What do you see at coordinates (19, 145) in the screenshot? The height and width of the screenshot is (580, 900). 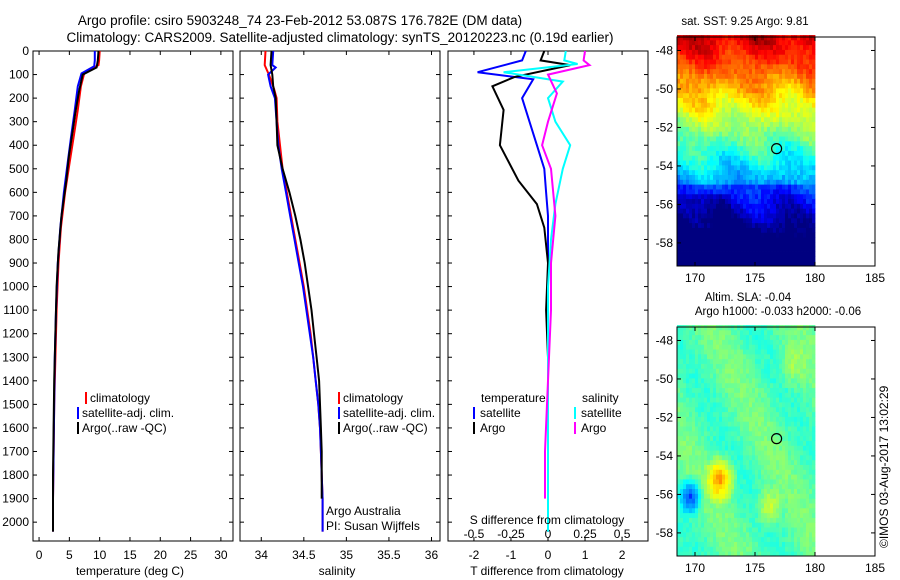 I see `y-tick-label: 400` at bounding box center [19, 145].